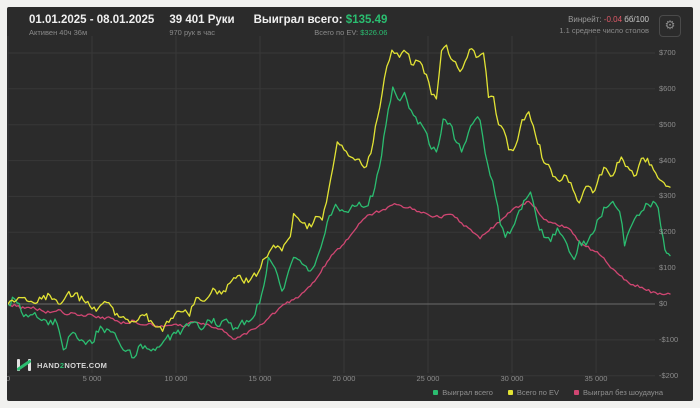 The image size is (700, 408). What do you see at coordinates (623, 392) in the screenshot?
I see `legend-label: Выиграл без шоудауна` at bounding box center [623, 392].